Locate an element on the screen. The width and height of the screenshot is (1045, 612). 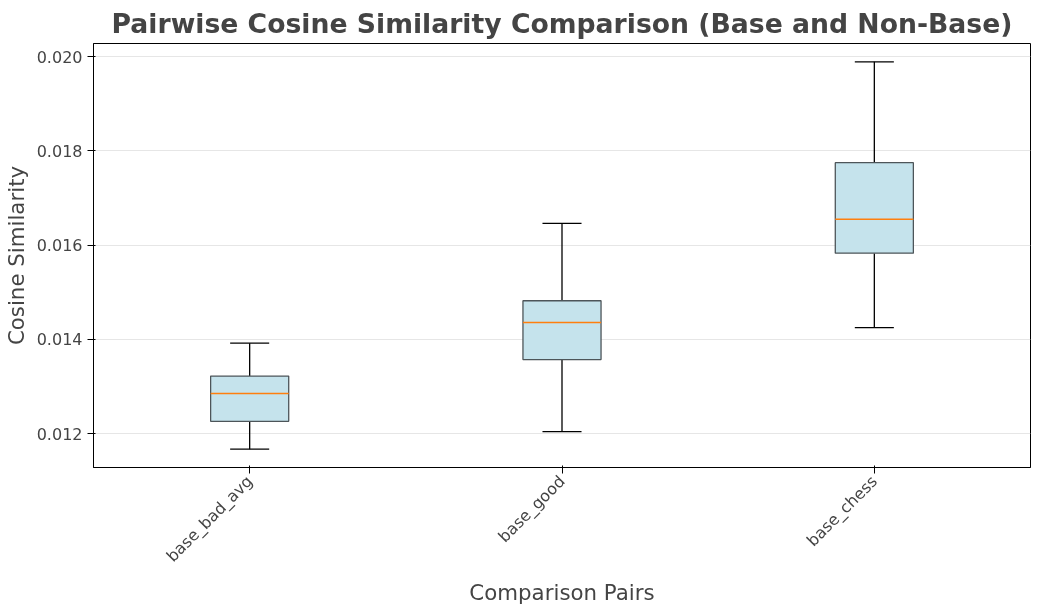
y-tick-label: 0.012 is located at coordinates (59, 434).